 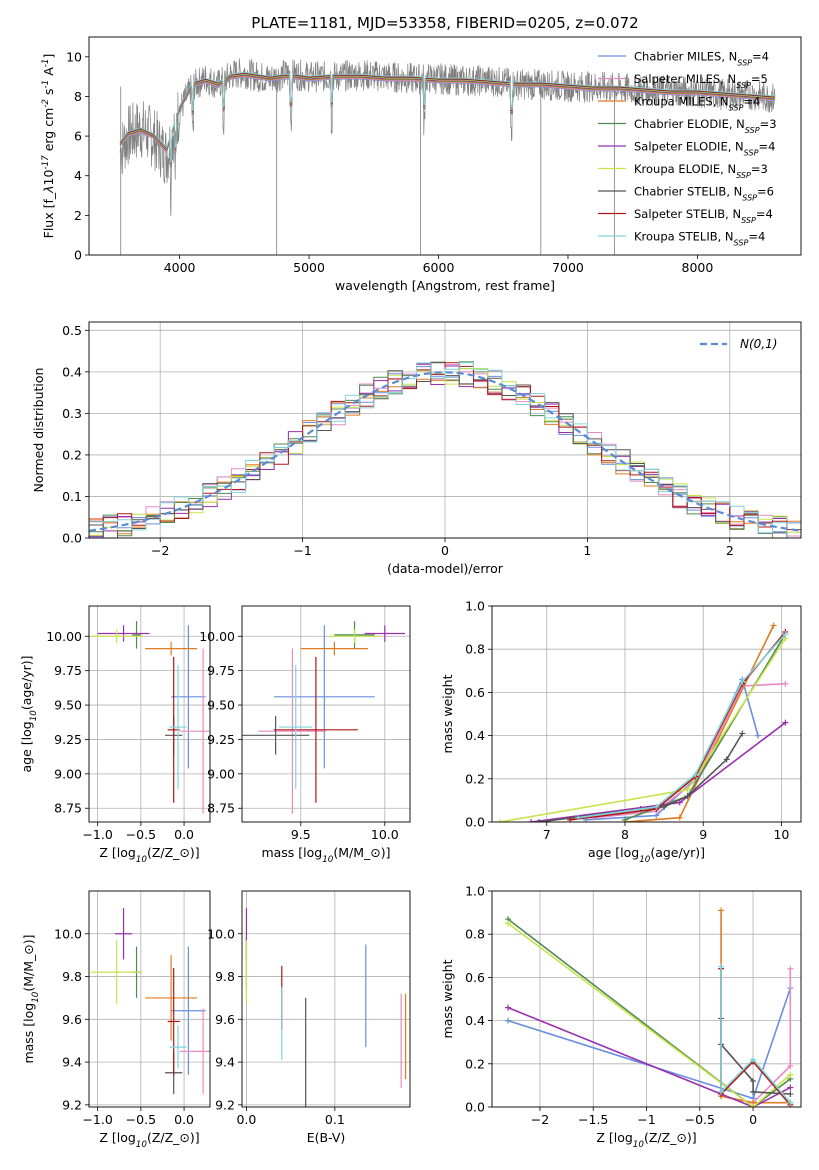 I want to click on y-tick-label: 8, so click(x=78, y=96).